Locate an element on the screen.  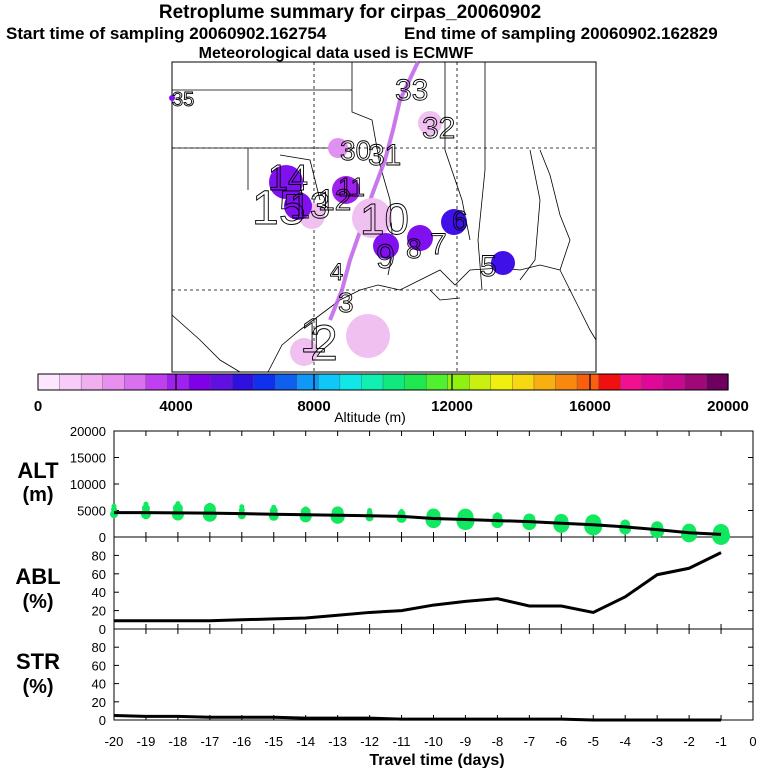
x-tick-label: -14 is located at coordinates (305, 741).